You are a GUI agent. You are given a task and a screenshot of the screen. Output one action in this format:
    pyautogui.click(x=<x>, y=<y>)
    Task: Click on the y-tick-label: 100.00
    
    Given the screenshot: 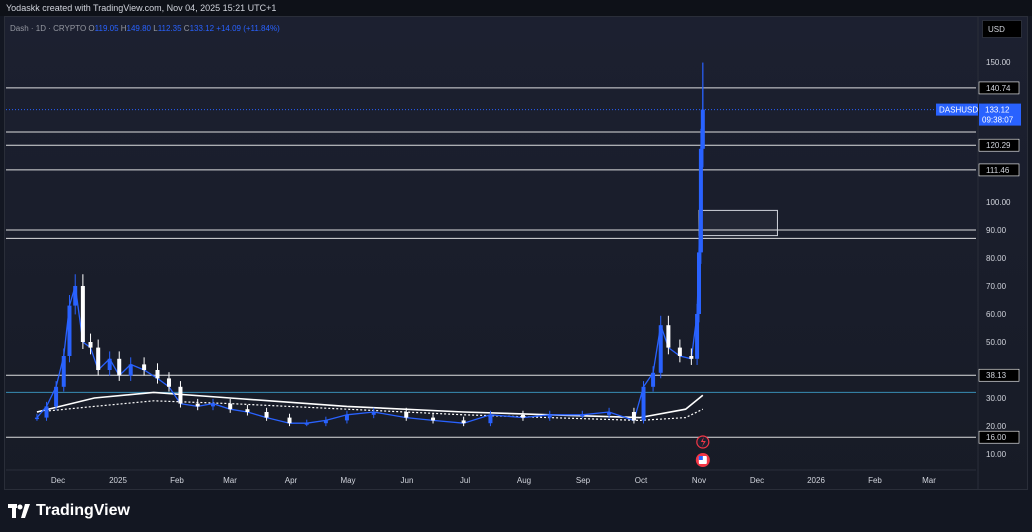 What is the action you would take?
    pyautogui.click(x=998, y=202)
    